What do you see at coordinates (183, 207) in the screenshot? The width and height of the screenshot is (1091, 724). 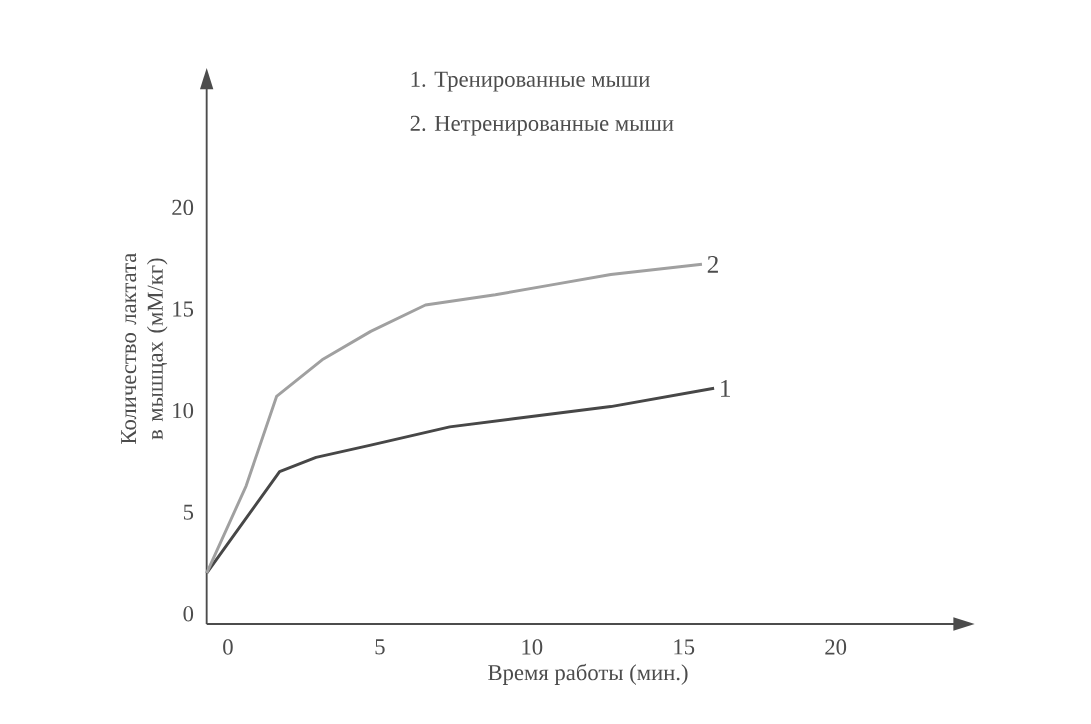 I see `y-tick-label: 20` at bounding box center [183, 207].